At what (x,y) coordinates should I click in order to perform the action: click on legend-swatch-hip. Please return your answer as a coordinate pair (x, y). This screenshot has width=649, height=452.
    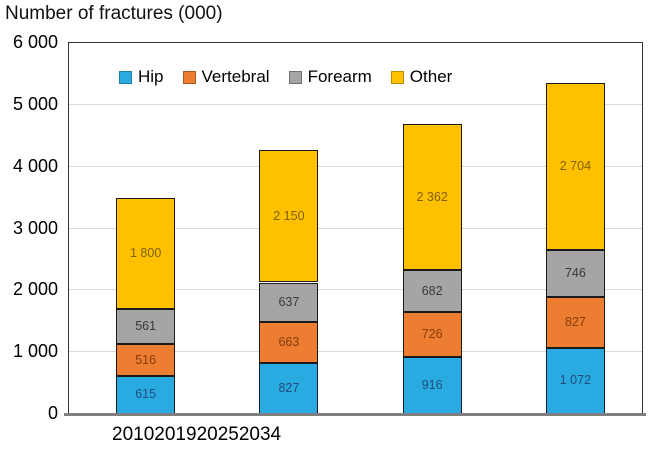
    Looking at the image, I should click on (125, 77).